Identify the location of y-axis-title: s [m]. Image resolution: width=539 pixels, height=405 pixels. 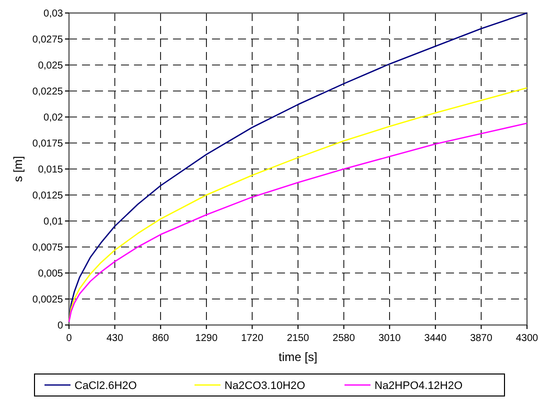
(18, 169).